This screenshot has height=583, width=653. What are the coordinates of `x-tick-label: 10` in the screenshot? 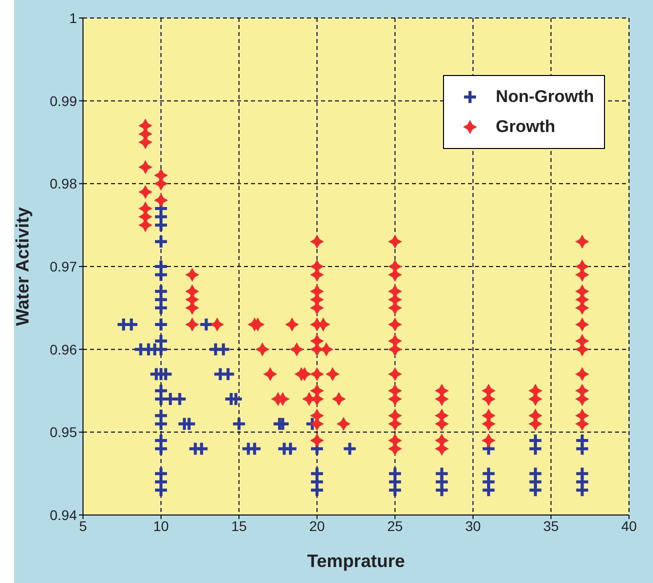 It's located at (161, 526).